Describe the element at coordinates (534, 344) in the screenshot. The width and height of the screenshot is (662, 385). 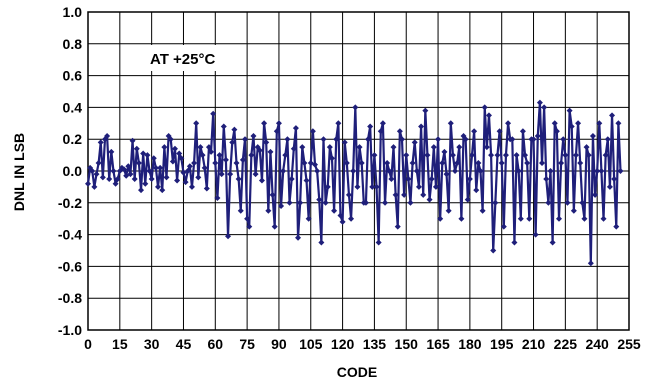
I see `x-tick-label: 210` at that location.